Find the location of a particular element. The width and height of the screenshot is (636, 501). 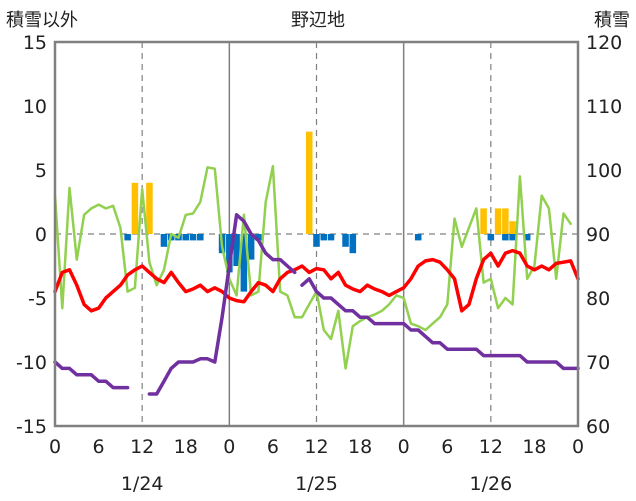

date-label: 1/26 is located at coordinates (490, 484).